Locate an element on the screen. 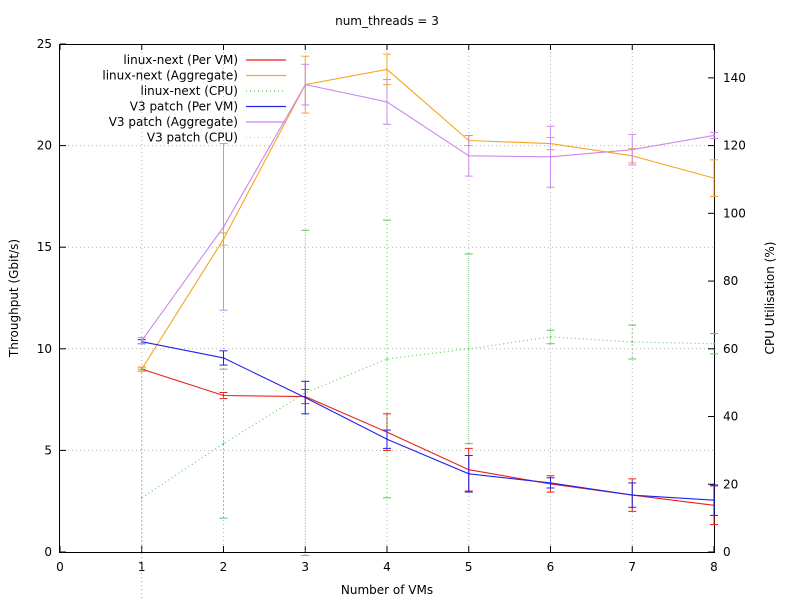 Image resolution: width=800 pixels, height=600 pixels. x-tick-label: 7 is located at coordinates (632, 567).